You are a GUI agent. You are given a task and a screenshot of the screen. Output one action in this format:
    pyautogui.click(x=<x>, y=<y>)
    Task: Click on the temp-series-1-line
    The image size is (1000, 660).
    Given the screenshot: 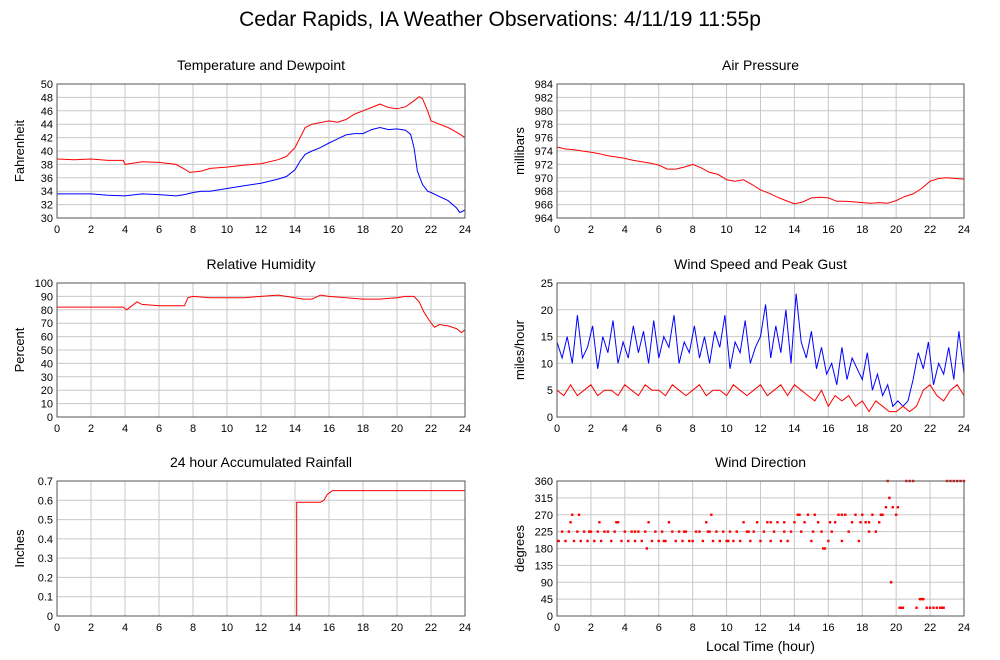 What is the action you would take?
    pyautogui.click(x=261, y=170)
    